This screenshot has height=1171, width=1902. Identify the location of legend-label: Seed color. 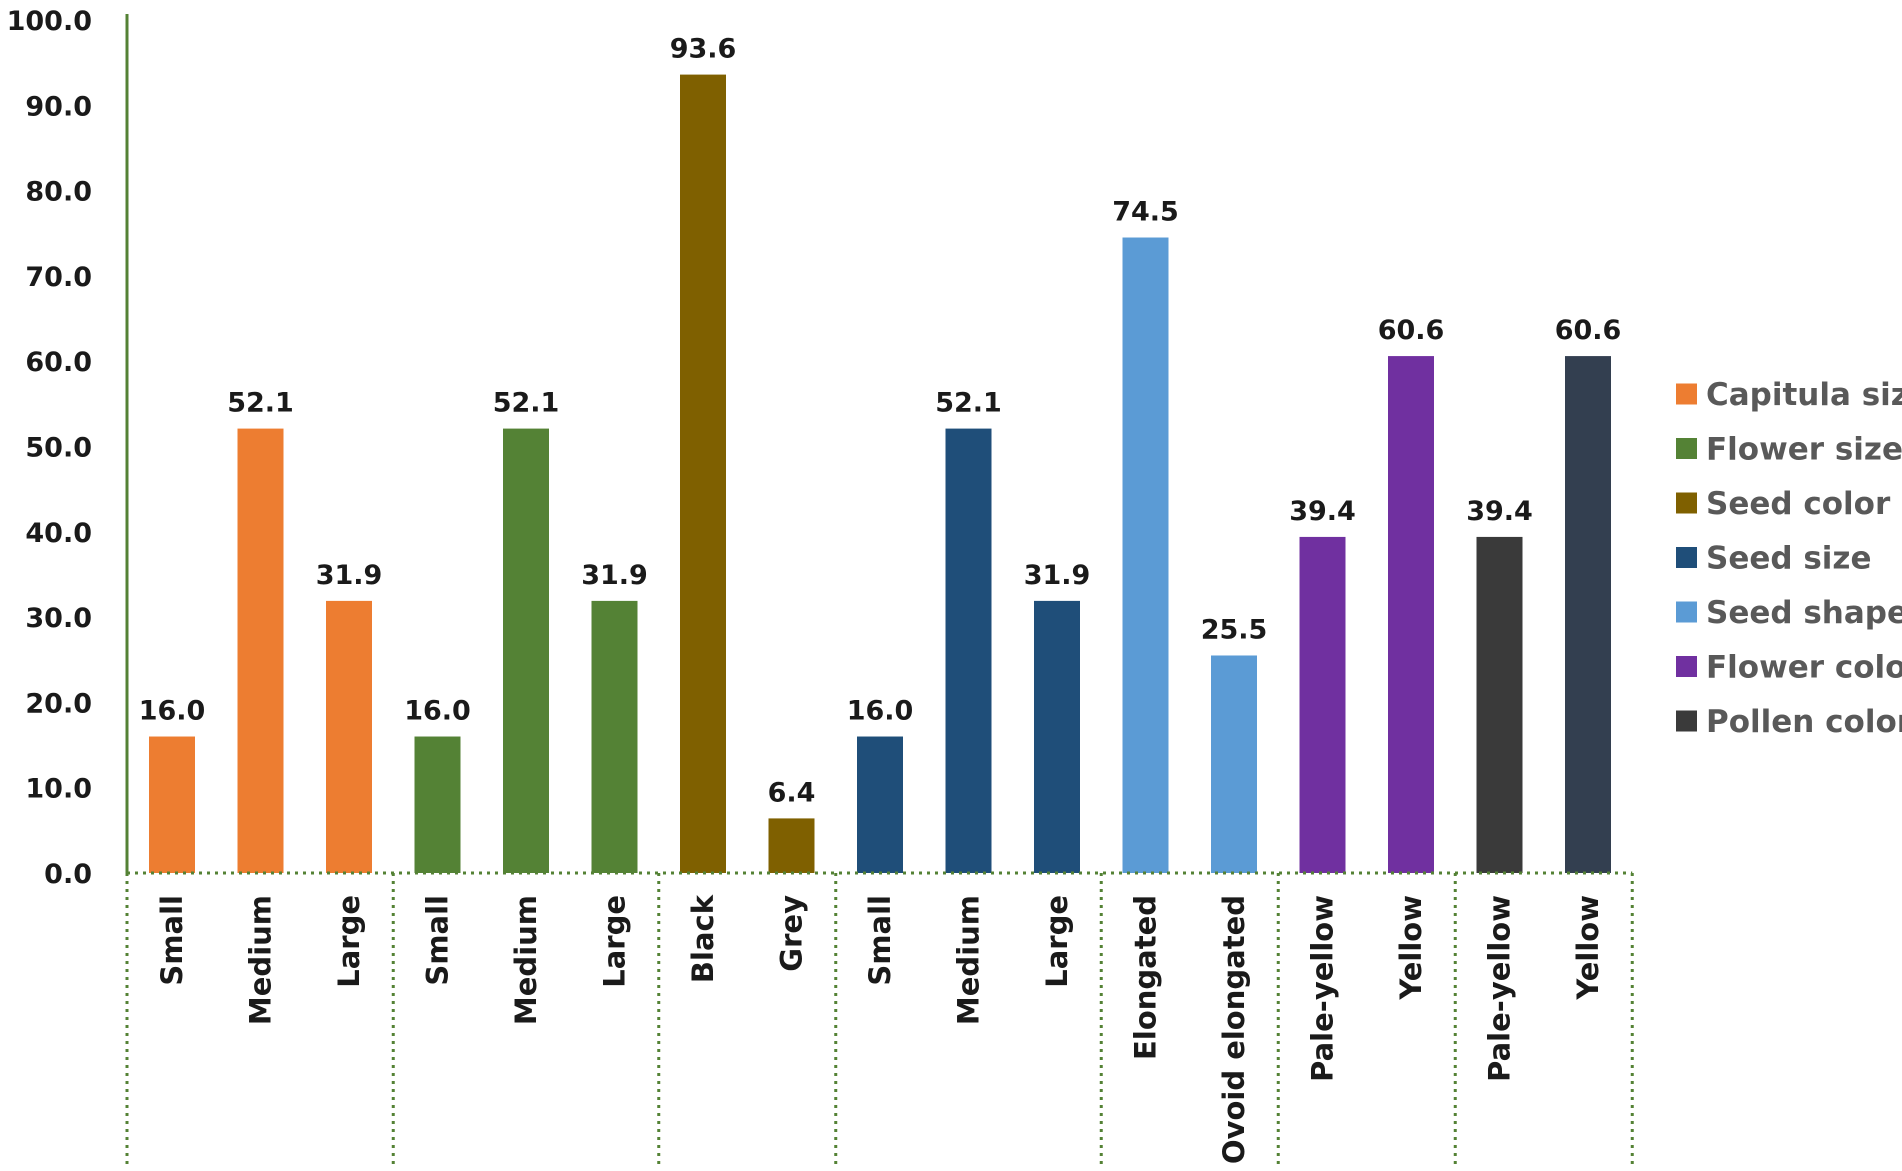
(1798, 504).